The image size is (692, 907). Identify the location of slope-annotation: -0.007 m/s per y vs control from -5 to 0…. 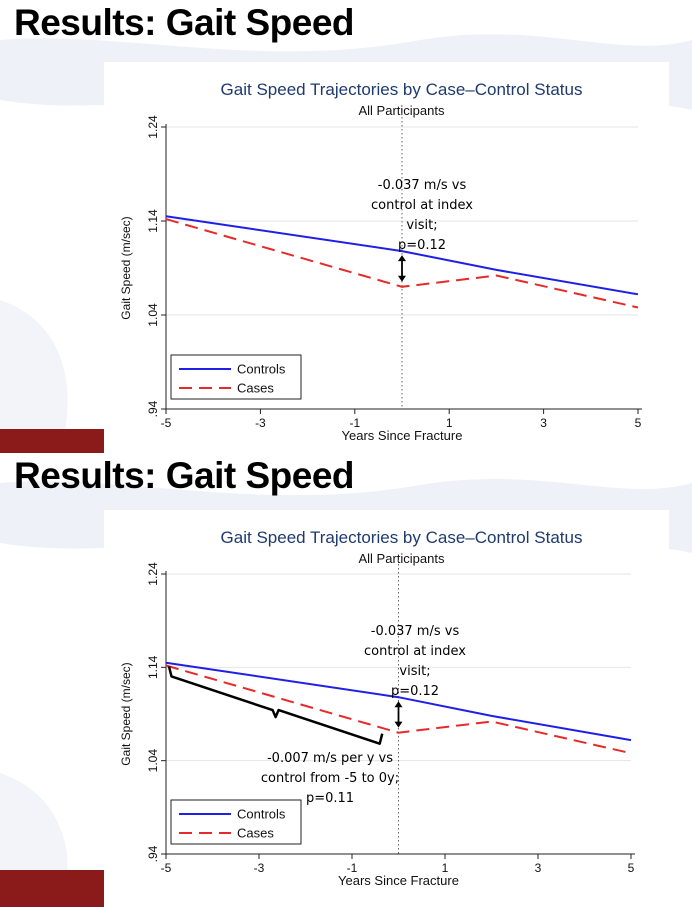
(330, 778).